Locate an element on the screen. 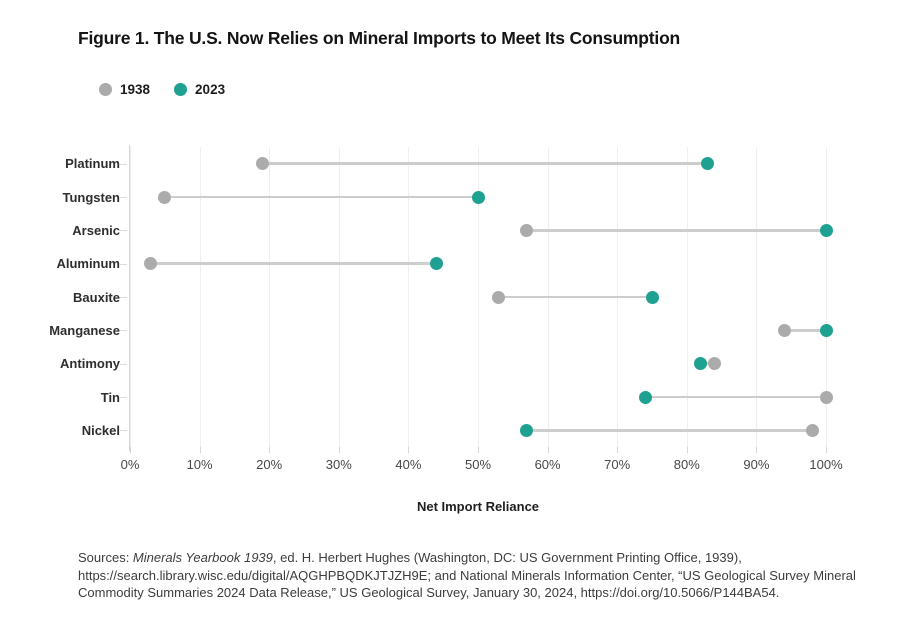 The width and height of the screenshot is (912, 636). dot-1938-platinum is located at coordinates (262, 164).